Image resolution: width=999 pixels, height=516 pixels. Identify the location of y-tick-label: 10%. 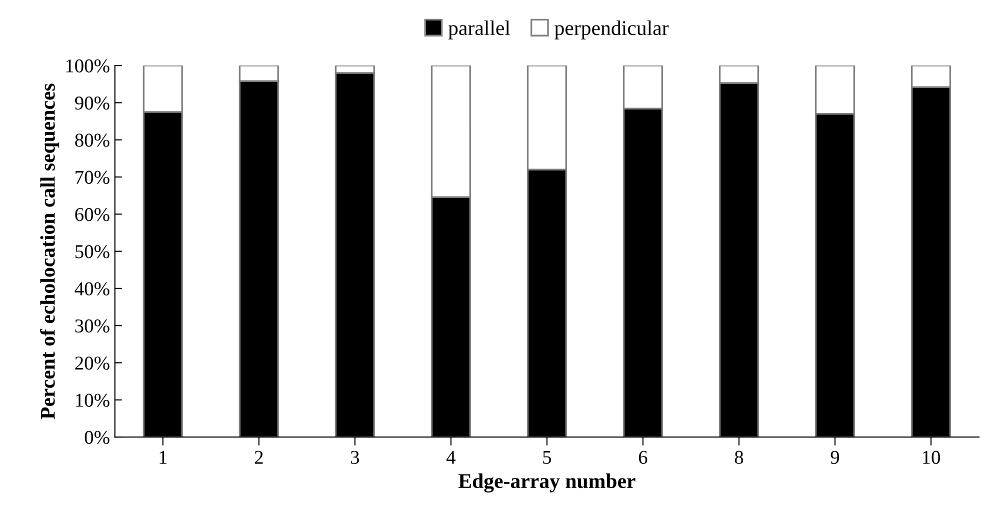
(93, 400).